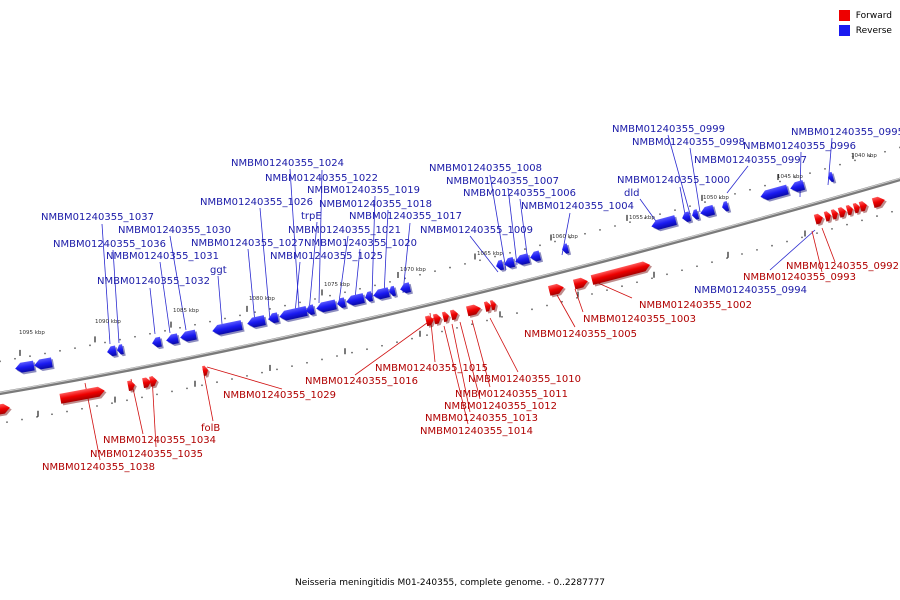  Describe the element at coordinates (98, 467) in the screenshot. I see `gene-label: NMBM01240355_1038` at that location.